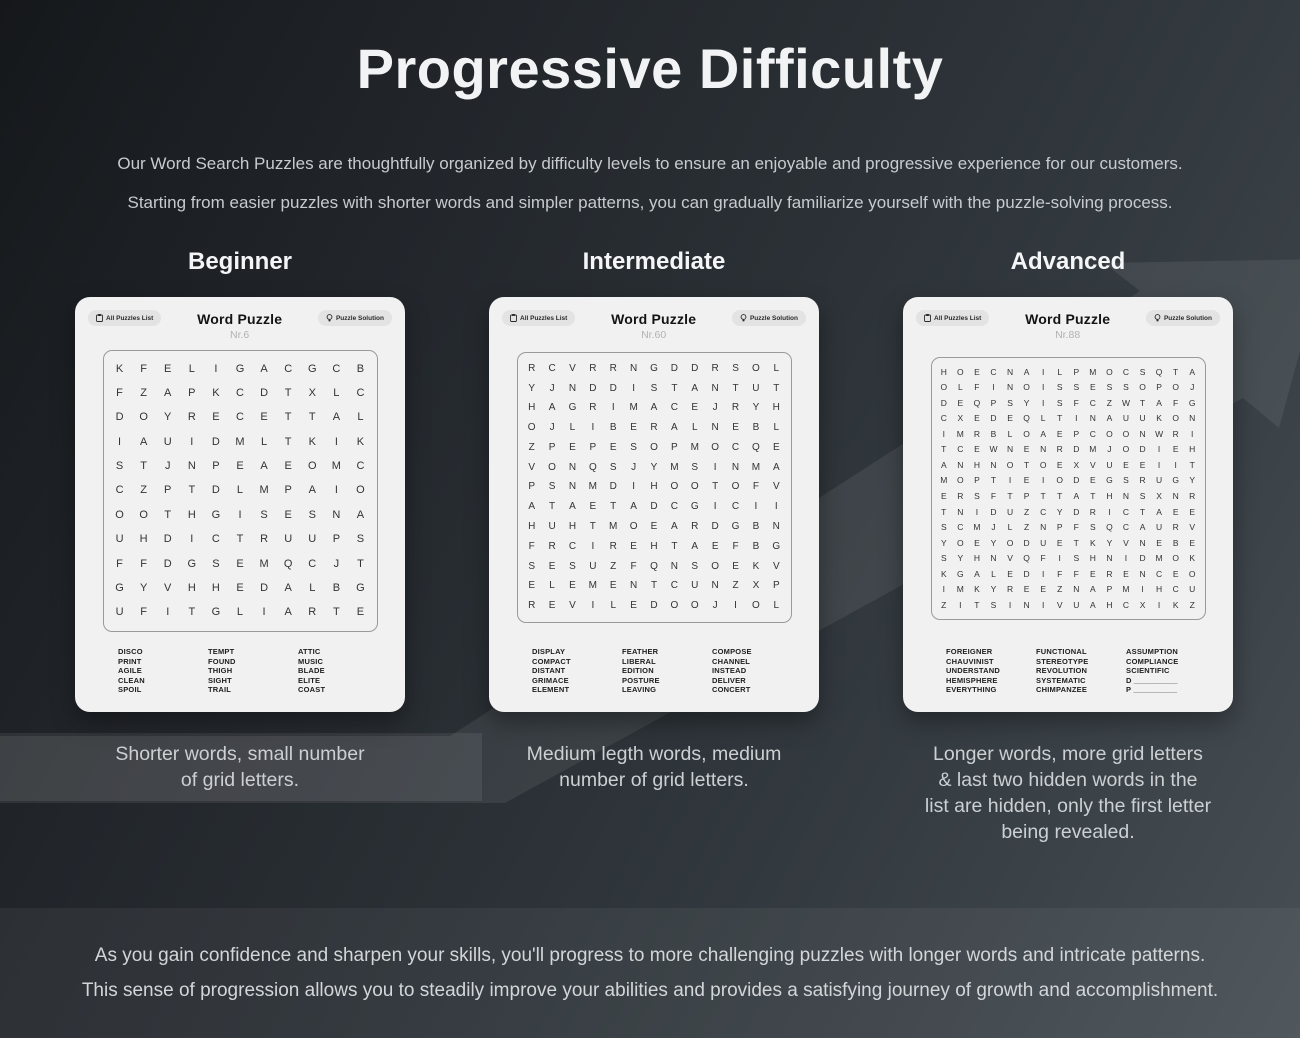  I want to click on word-list-item: REVOLUTION, so click(1062, 671).